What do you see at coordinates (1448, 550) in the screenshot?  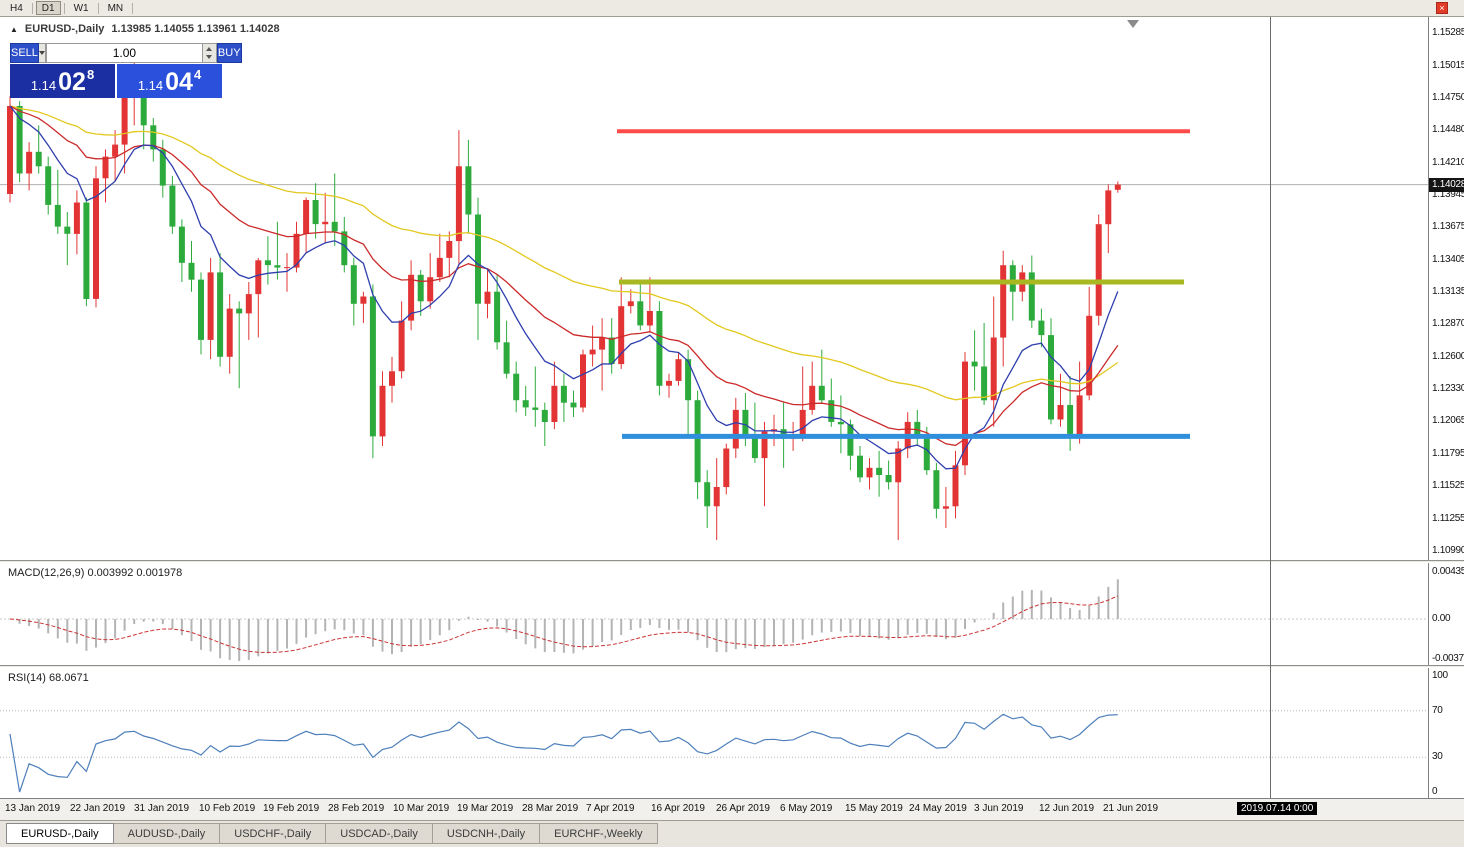 I see `price-tick-label: 1.10990` at bounding box center [1448, 550].